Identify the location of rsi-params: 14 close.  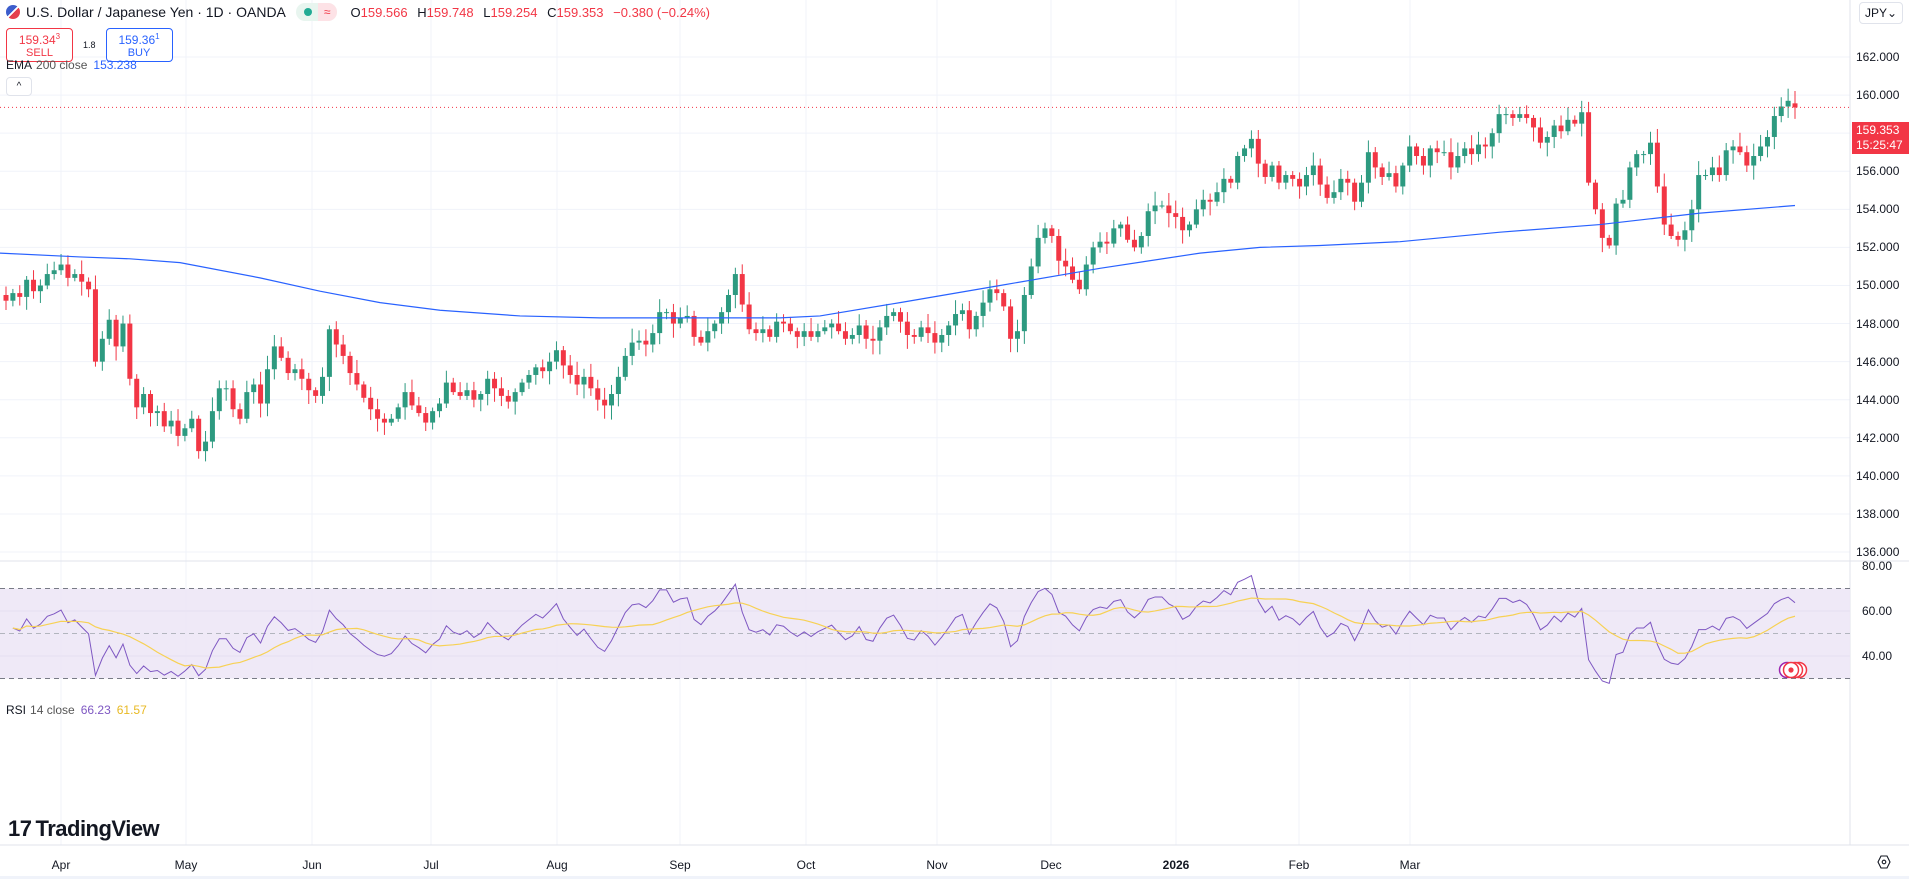
(52, 710).